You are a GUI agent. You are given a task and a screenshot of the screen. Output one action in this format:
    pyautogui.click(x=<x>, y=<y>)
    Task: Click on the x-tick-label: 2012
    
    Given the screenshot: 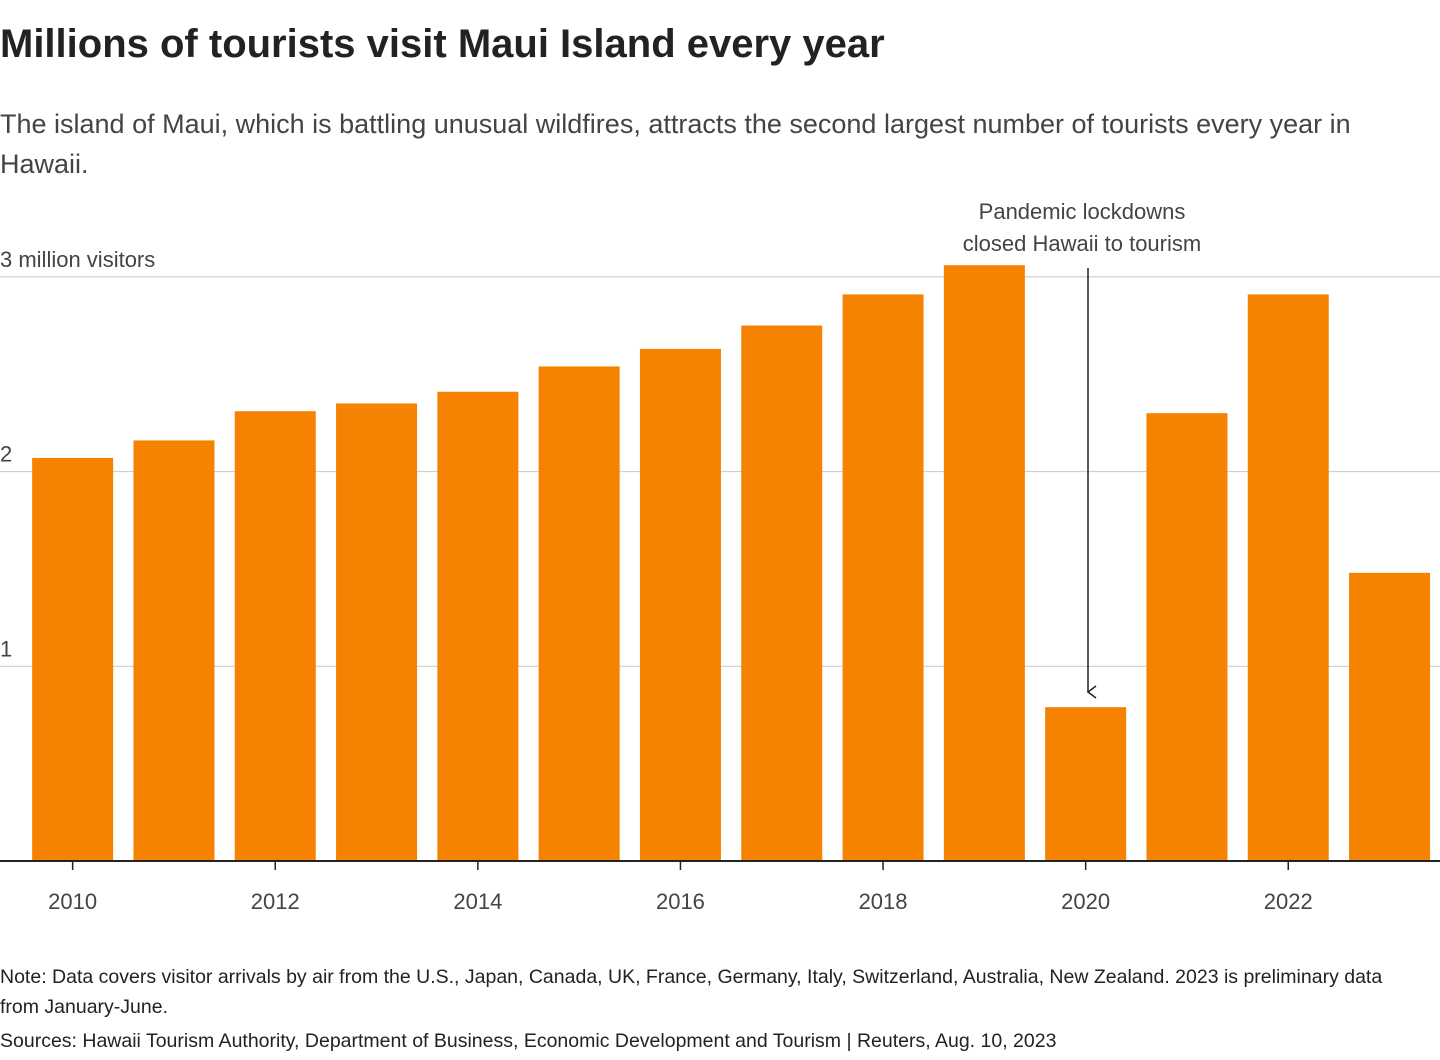 What is the action you would take?
    pyautogui.click(x=275, y=901)
    